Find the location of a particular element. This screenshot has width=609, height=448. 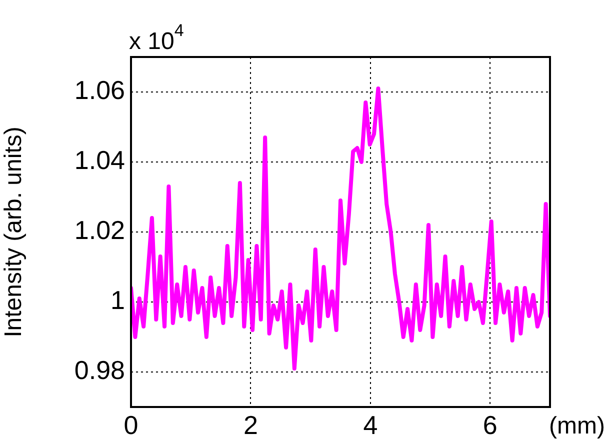

y-tick-label: 1.04 is located at coordinates (99, 160).